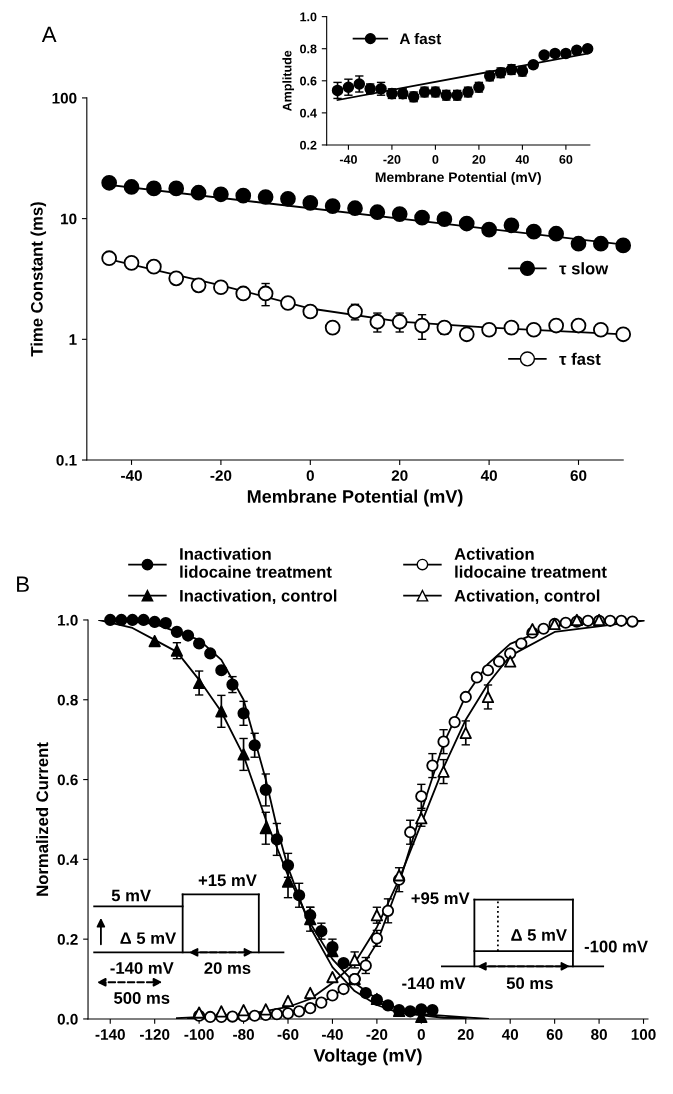 This screenshot has width=673, height=1094. What do you see at coordinates (110, 1034) in the screenshot?
I see `x-tick-label: -140` at bounding box center [110, 1034].